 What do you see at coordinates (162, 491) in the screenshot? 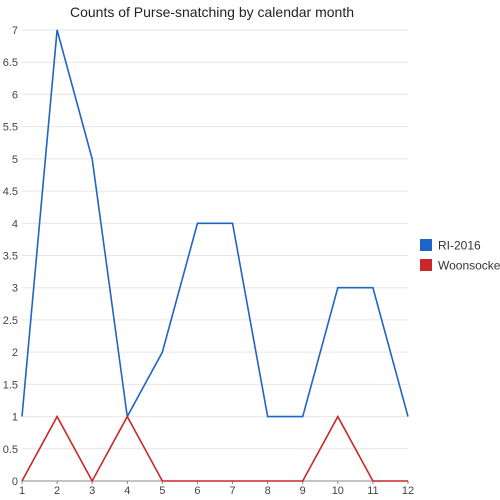
I see `x-tick-label: 5` at bounding box center [162, 491].